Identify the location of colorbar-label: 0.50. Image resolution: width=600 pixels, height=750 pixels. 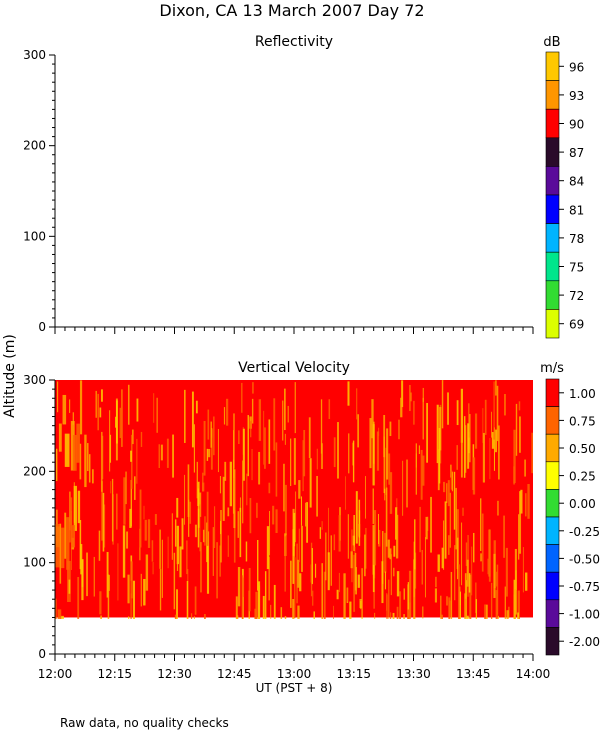
(582, 449).